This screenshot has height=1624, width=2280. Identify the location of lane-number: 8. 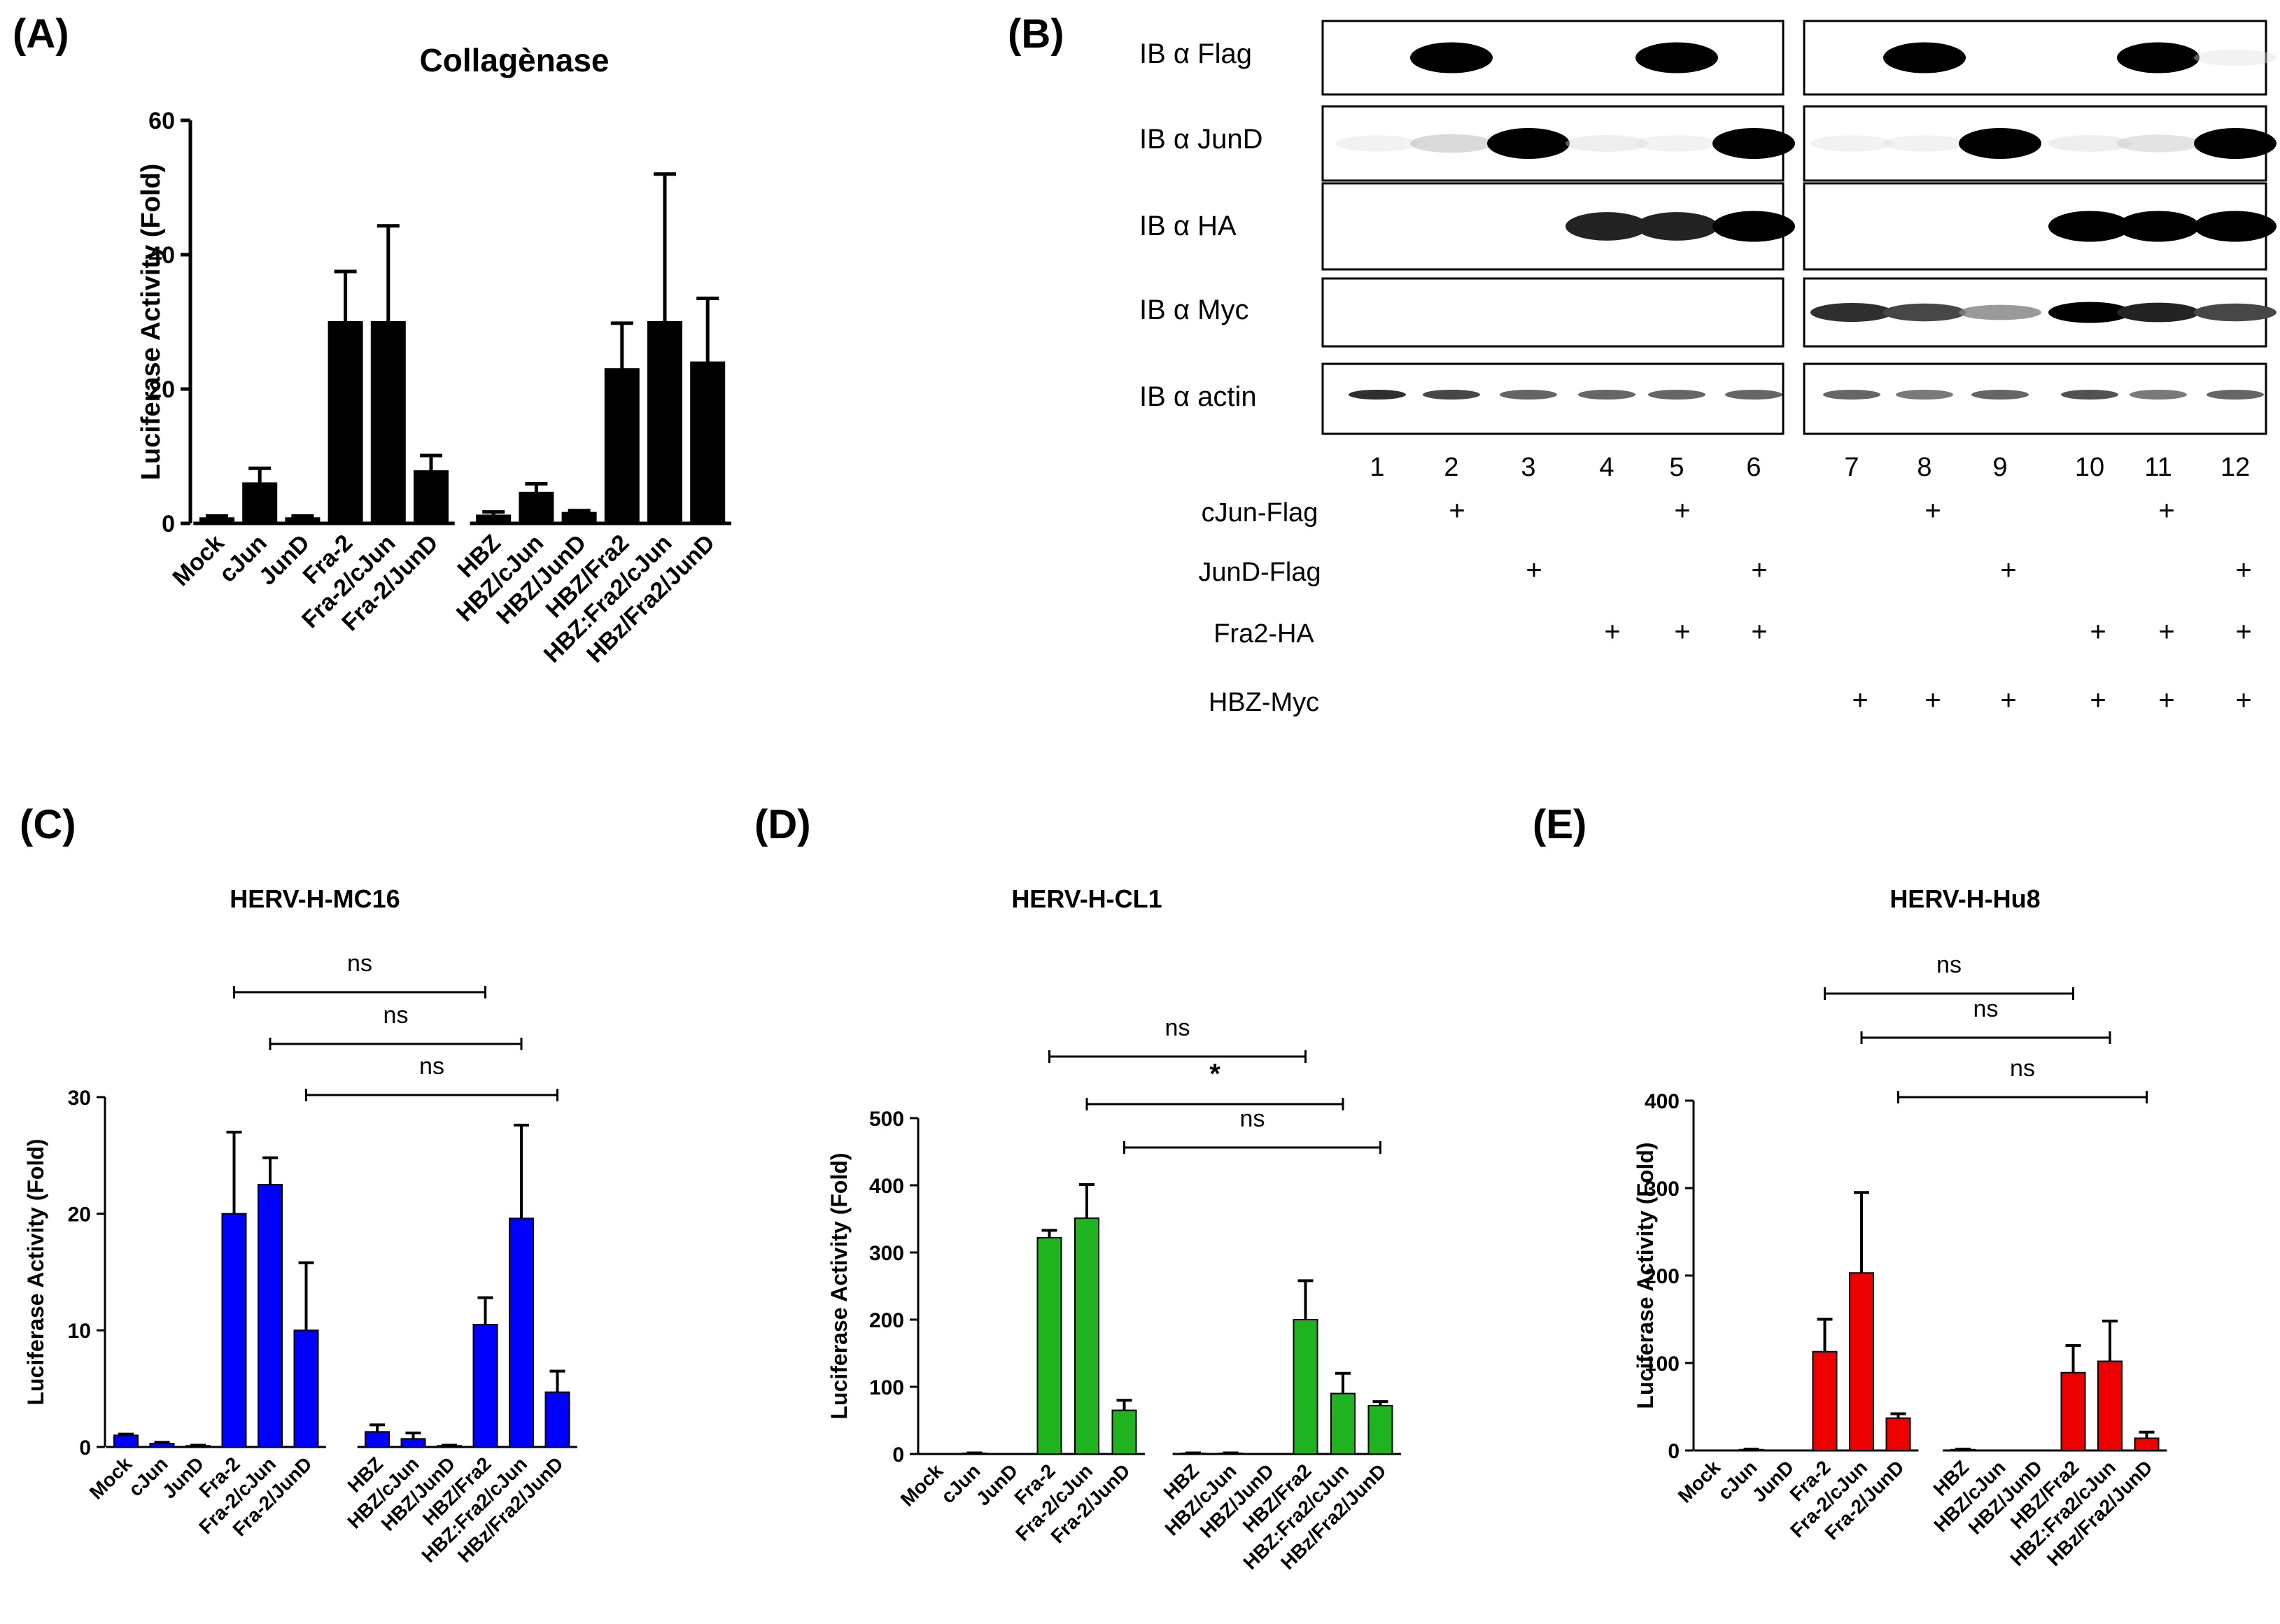
(1924, 468).